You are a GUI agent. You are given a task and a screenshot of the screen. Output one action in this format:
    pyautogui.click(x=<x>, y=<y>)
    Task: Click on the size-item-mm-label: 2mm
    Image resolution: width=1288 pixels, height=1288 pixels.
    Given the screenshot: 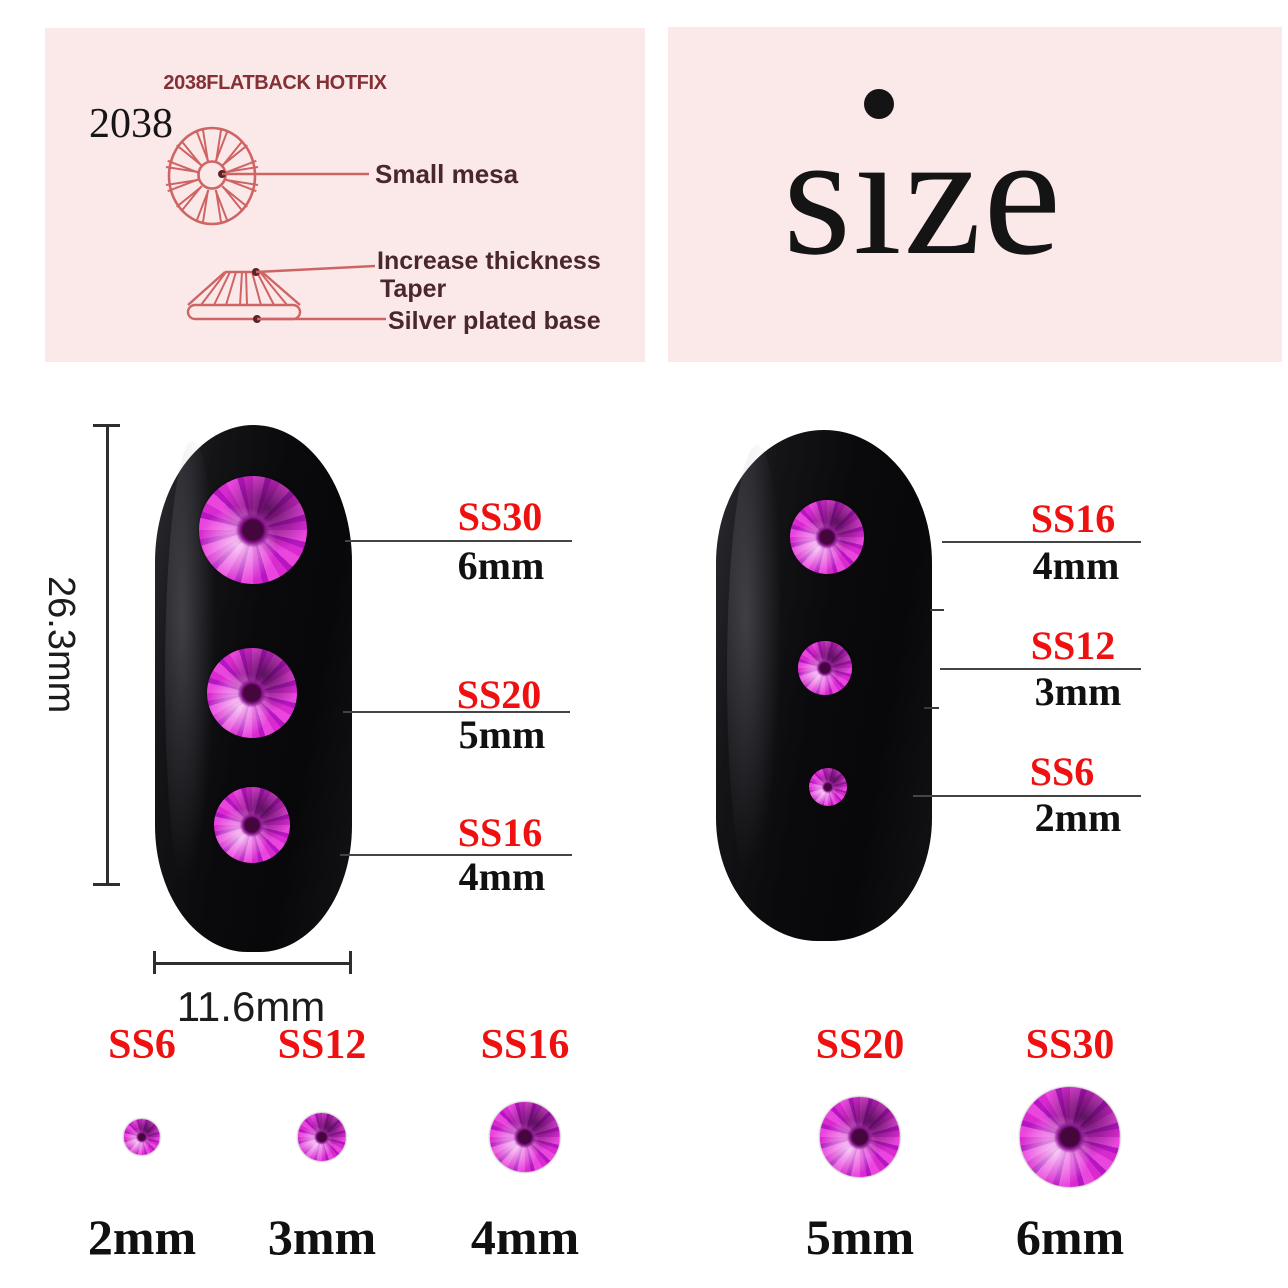 What is the action you would take?
    pyautogui.click(x=142, y=1237)
    